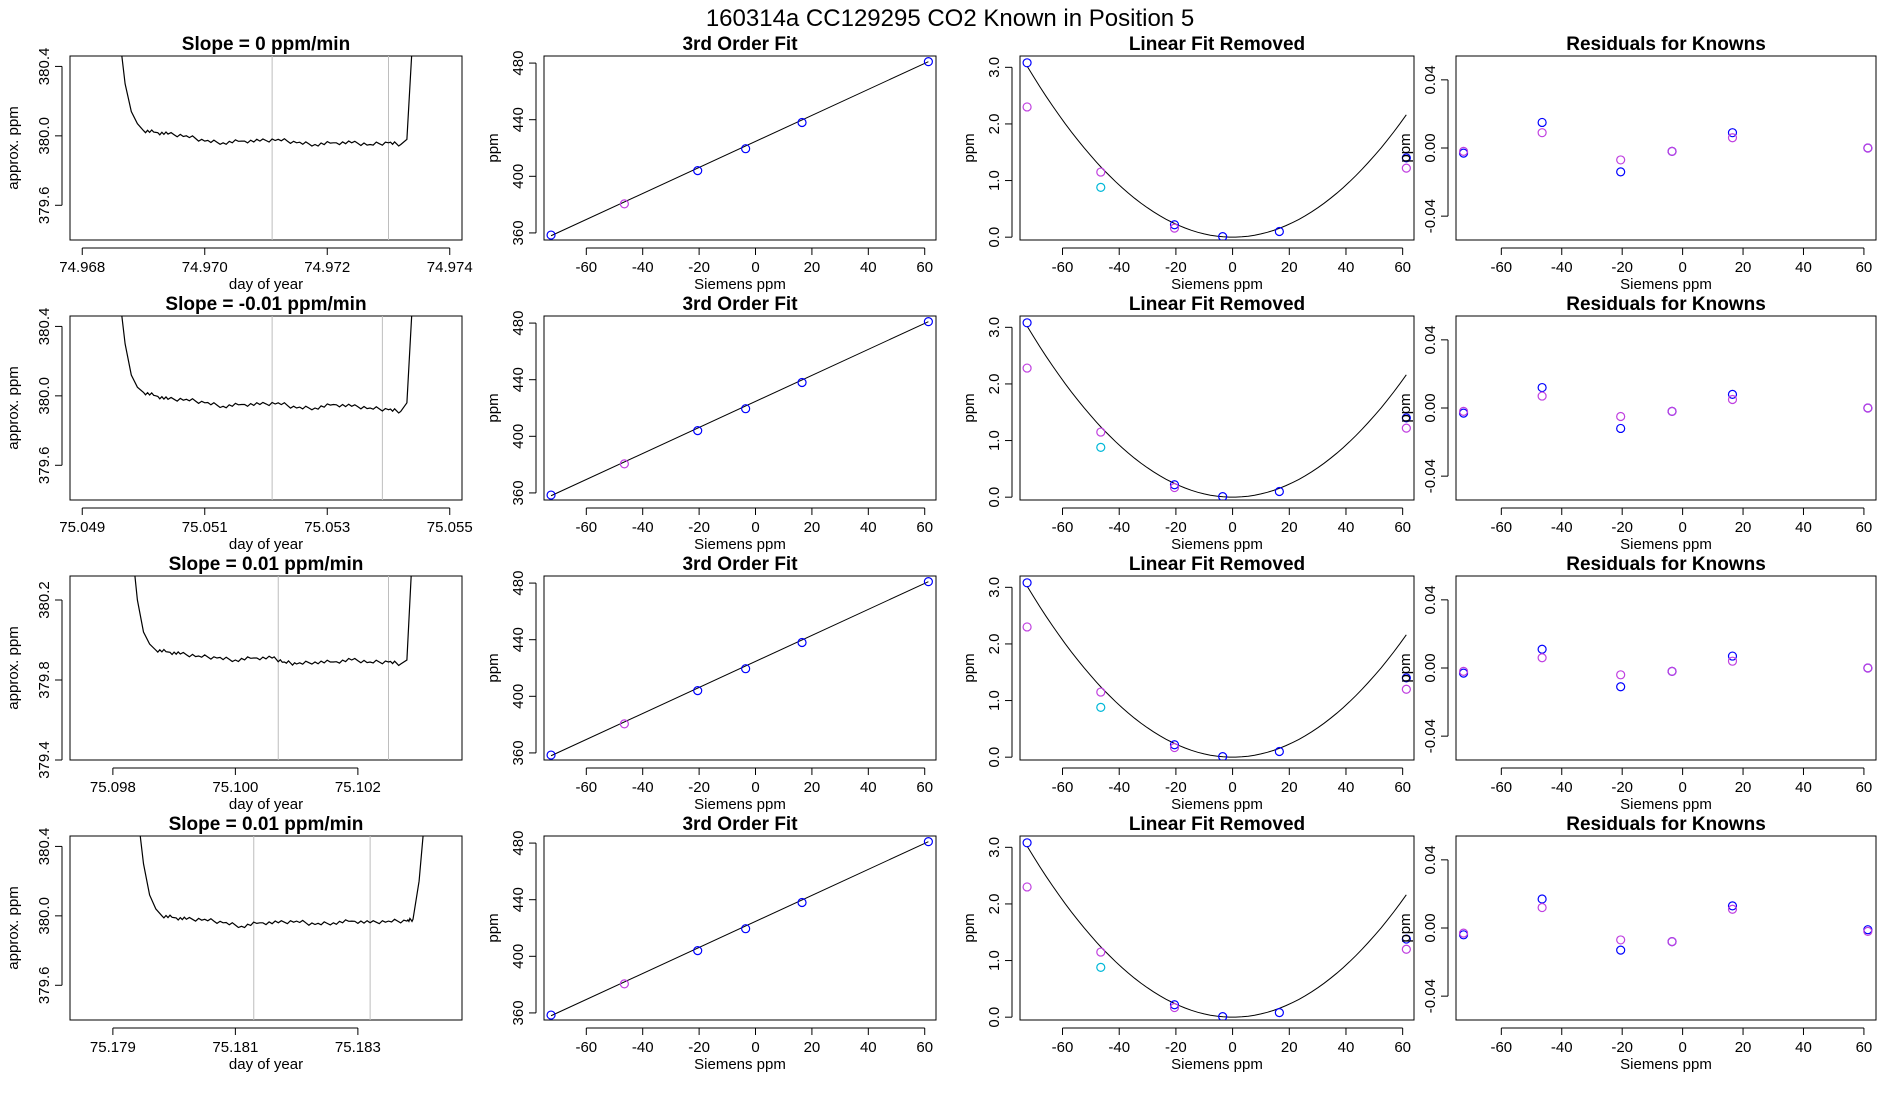  Describe the element at coordinates (44, 206) in the screenshot. I see `y-tick-label: 379.6` at that location.